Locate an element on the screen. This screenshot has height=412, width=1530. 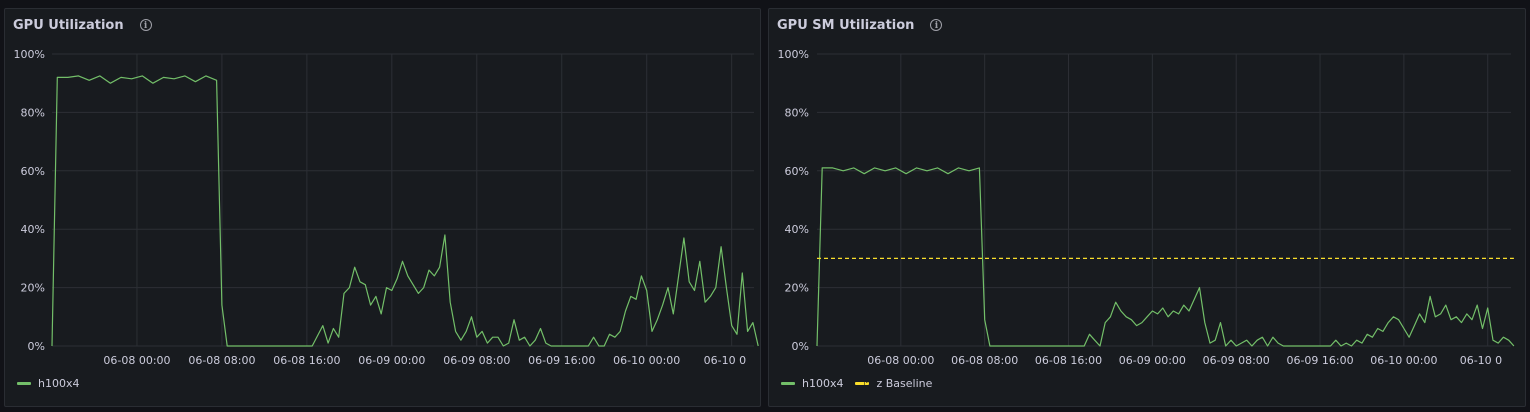
legend-item-z-baseline: z Baseline is located at coordinates (893, 383).